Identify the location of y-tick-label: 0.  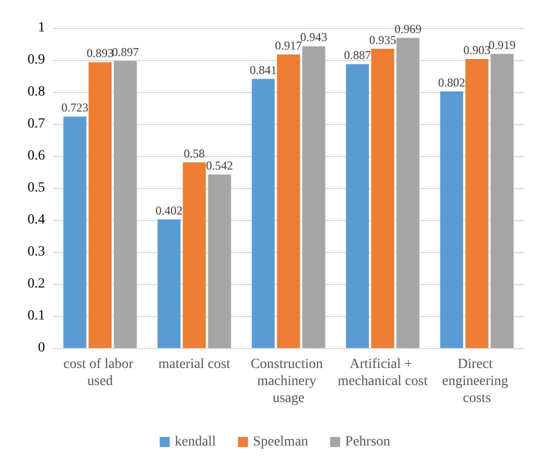
(41, 348).